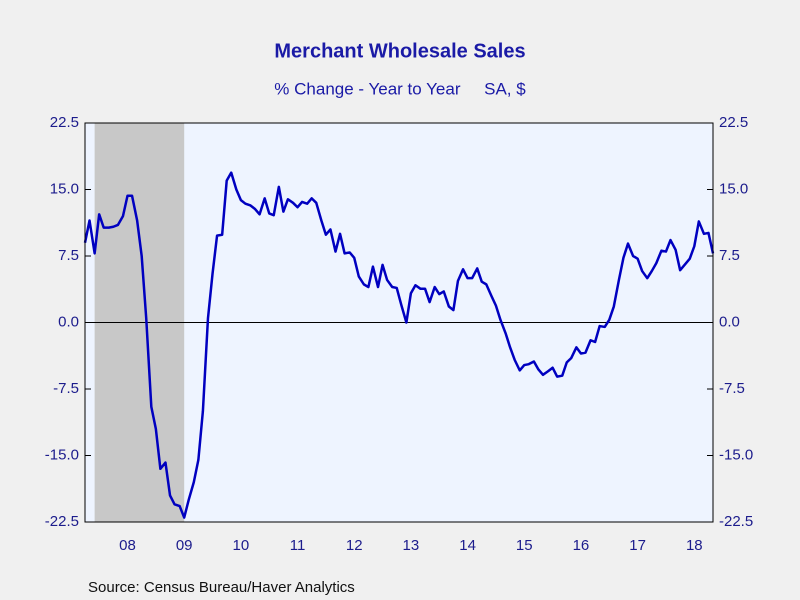  Describe the element at coordinates (298, 545) in the screenshot. I see `x-tick-label: 11` at that location.